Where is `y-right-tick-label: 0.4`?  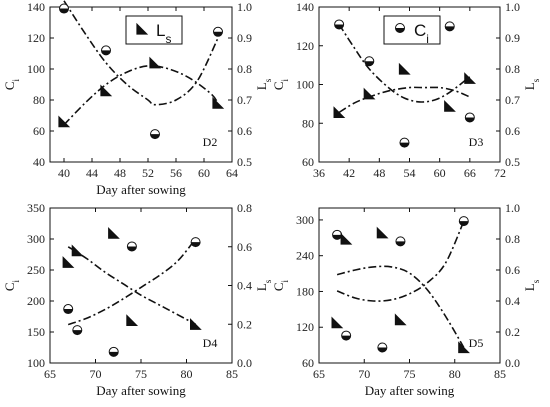 y-right-tick-label: 0.4 is located at coordinates (244, 286).